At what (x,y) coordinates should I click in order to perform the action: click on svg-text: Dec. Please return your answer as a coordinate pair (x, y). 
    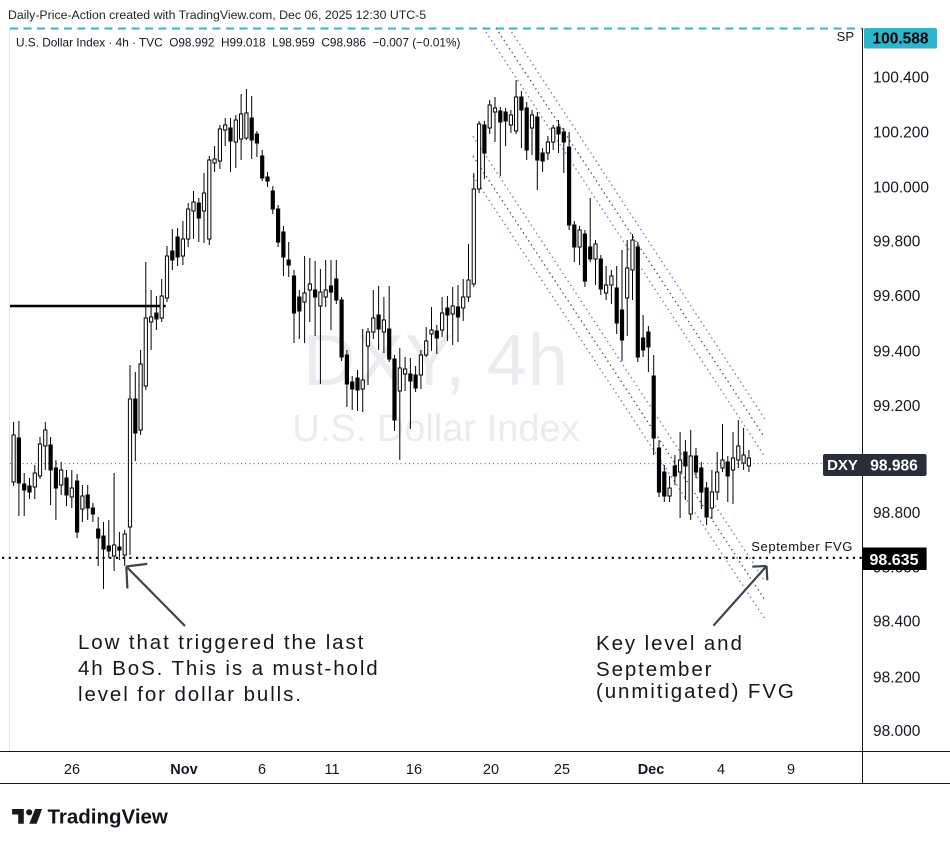
    Looking at the image, I should click on (651, 770).